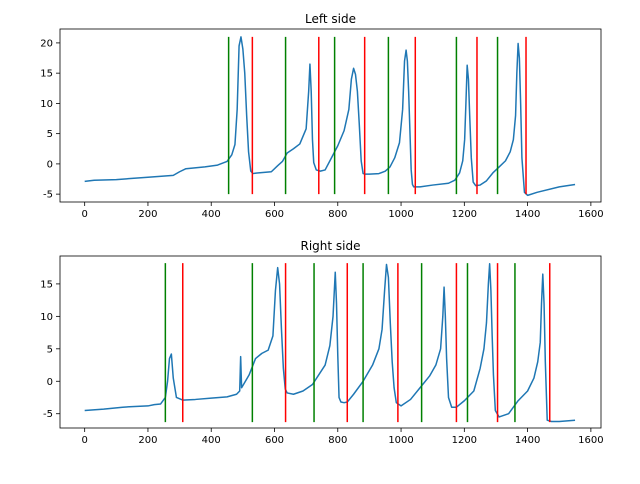 The height and width of the screenshot is (484, 640). I want to click on chart-title: Left side, so click(330, 19).